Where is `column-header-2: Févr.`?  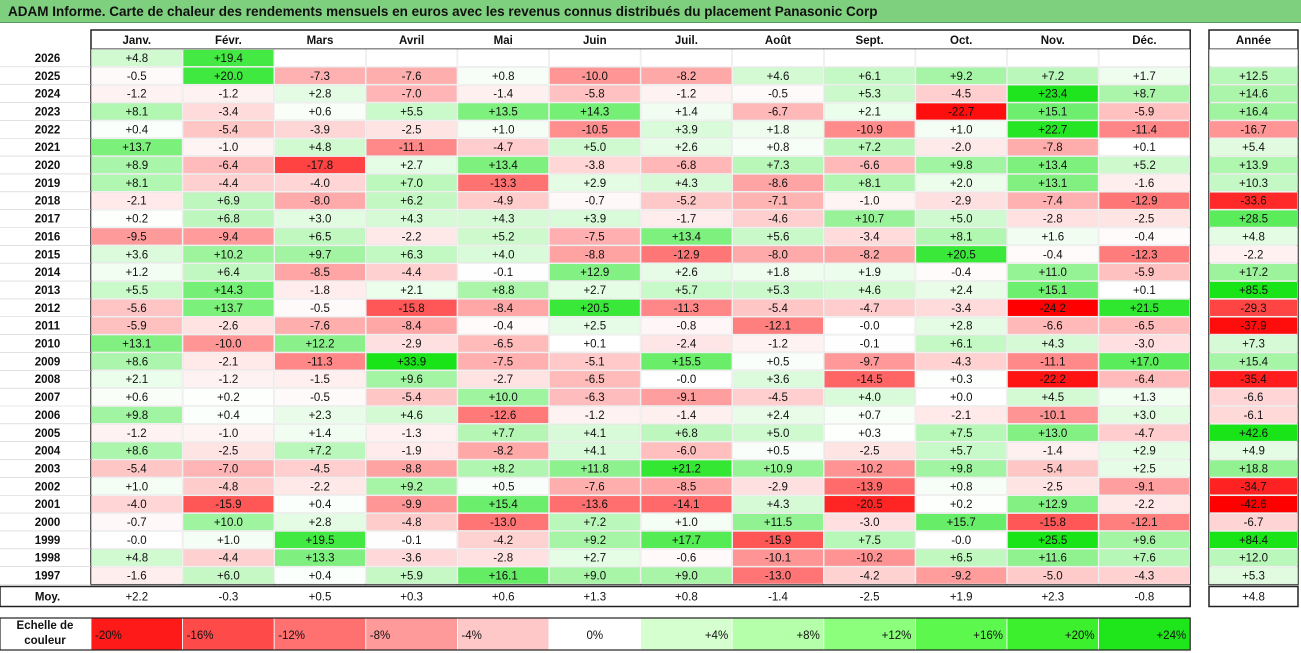
column-header-2: Févr. is located at coordinates (228, 41).